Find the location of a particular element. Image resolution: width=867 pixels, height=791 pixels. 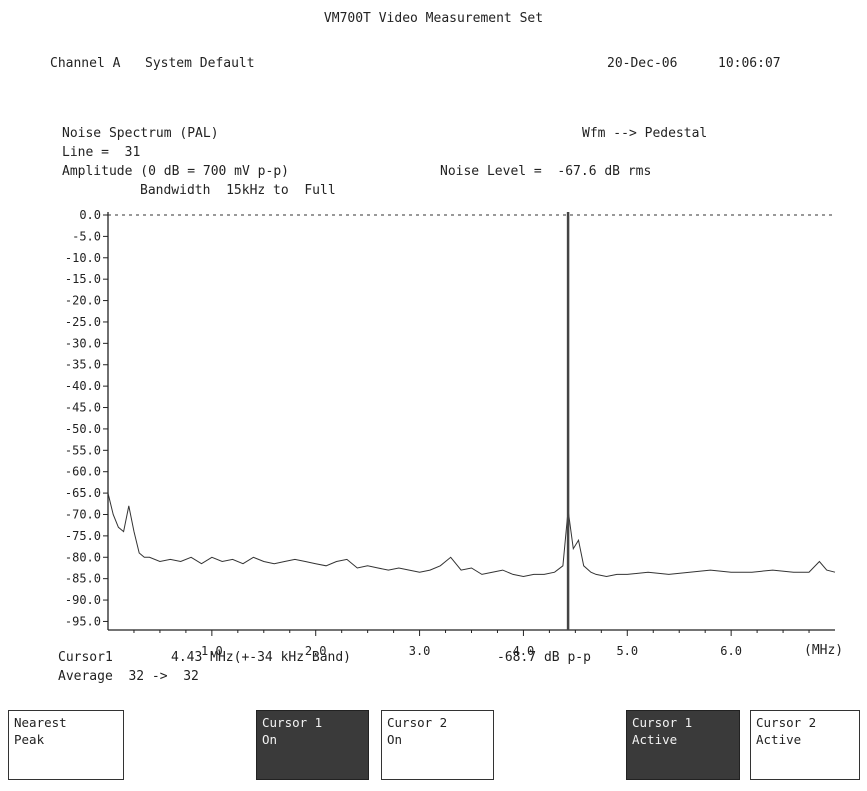

x-tick-label: 1.0 is located at coordinates (212, 651).